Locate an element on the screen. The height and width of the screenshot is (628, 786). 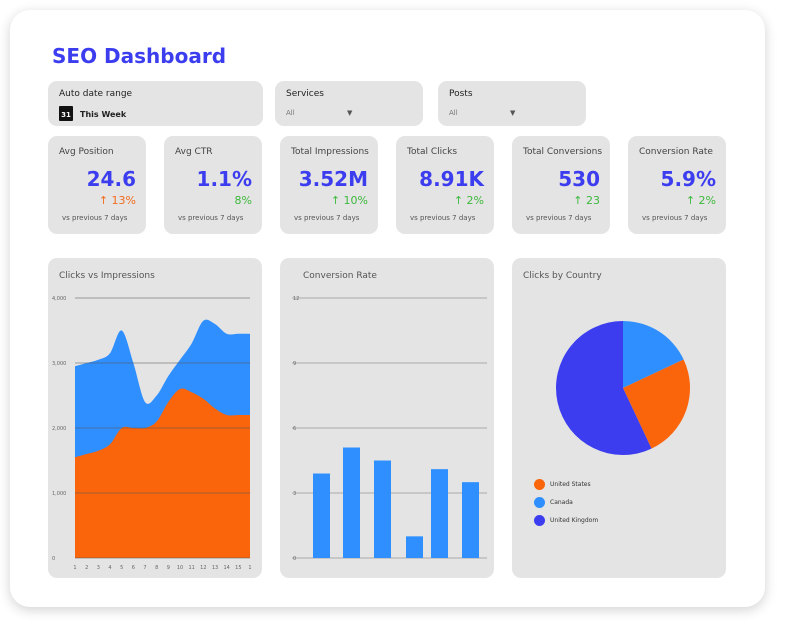
filter-label: Auto date range is located at coordinates (96, 94).